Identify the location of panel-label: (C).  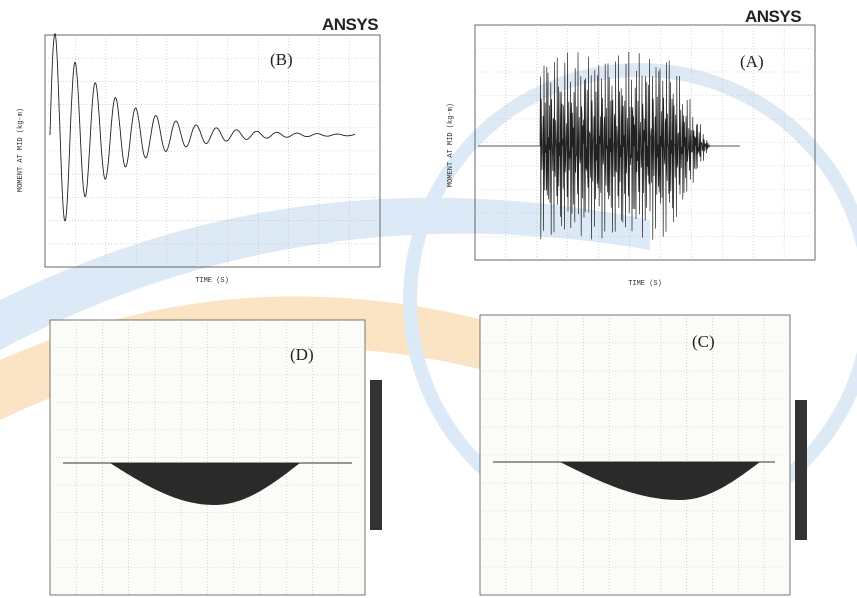
(703, 341).